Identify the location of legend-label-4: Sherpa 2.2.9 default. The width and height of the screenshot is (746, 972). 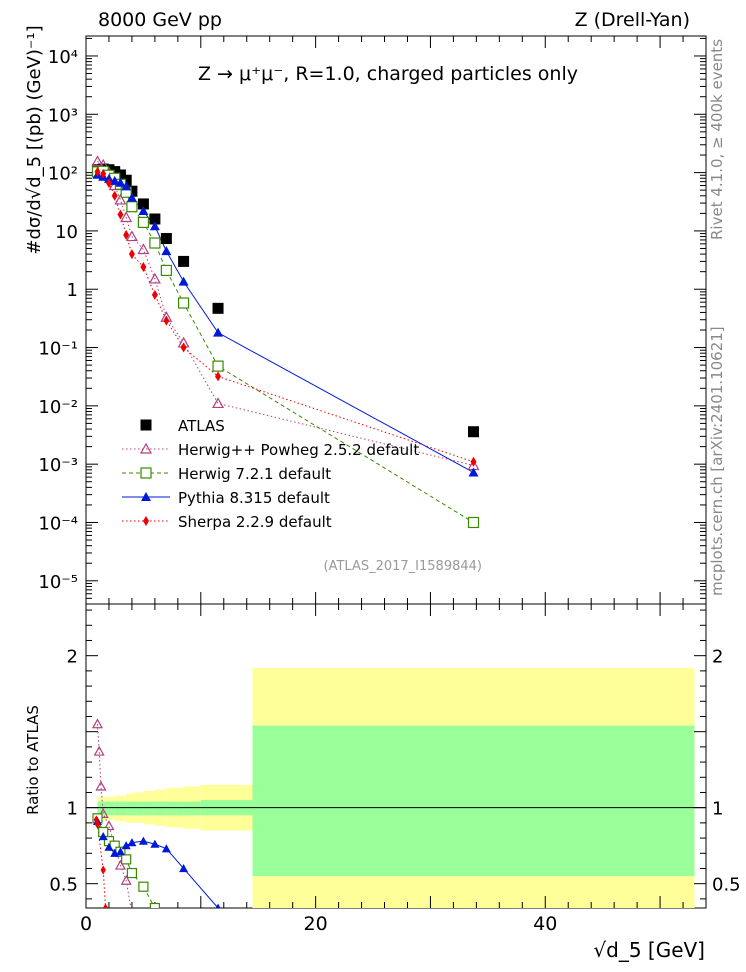
(255, 522).